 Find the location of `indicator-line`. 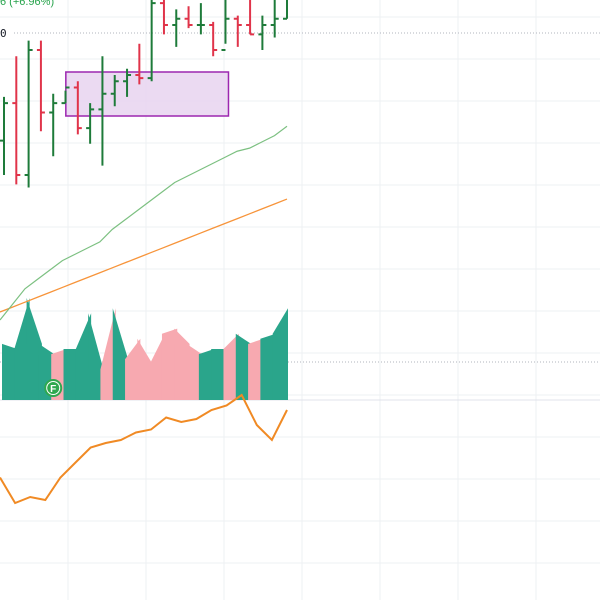

indicator-line is located at coordinates (144, 449).